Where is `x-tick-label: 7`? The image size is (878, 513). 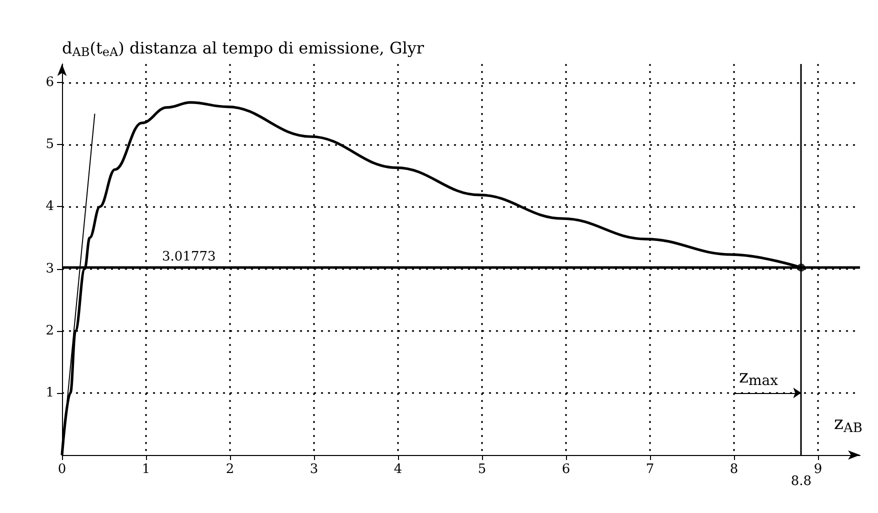 x-tick-label: 7 is located at coordinates (650, 469).